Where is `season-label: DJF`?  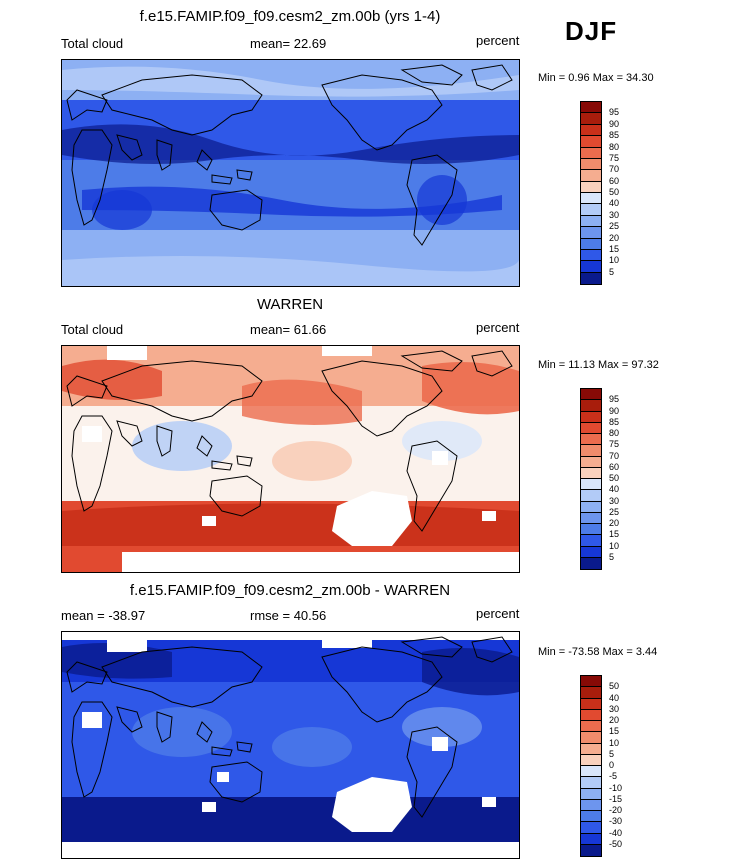
season-label: DJF is located at coordinates (591, 31).